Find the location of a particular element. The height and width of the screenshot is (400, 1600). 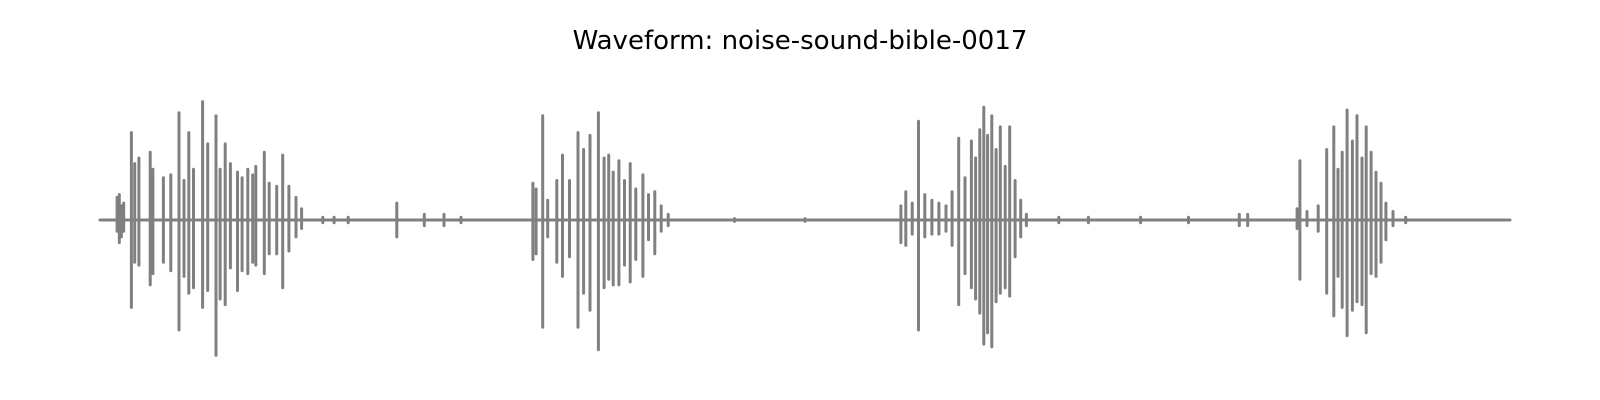

chart-title: Waveform: noise-sound-bible-0017 is located at coordinates (800, 41).